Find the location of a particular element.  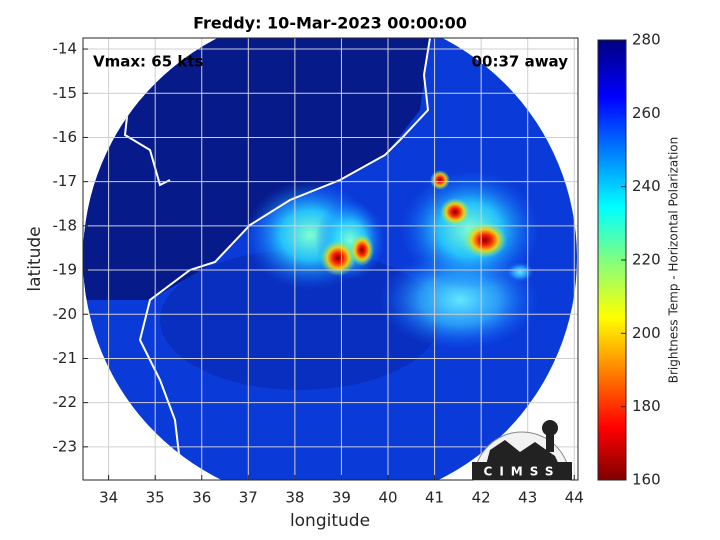

x-axis-label: longitude is located at coordinates (330, 521).